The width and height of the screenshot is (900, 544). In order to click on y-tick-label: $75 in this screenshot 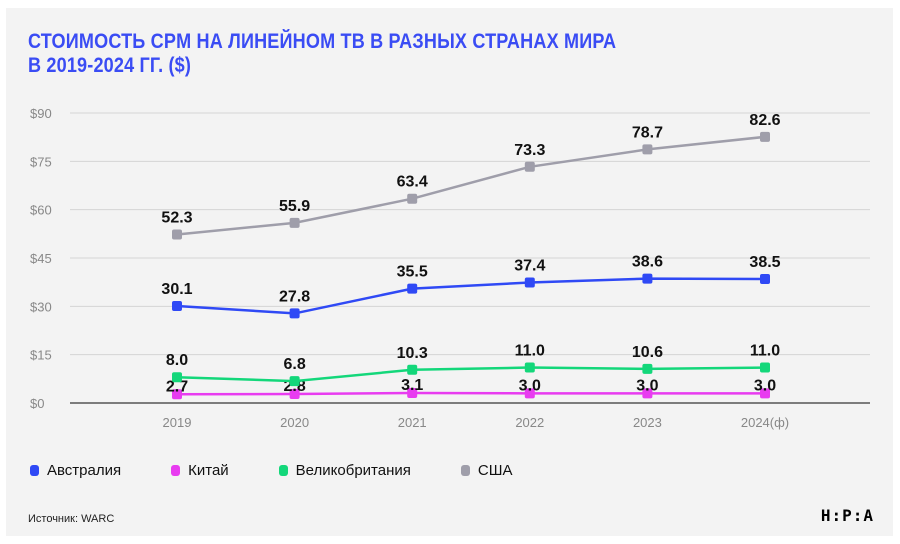, I will do `click(41, 161)`.